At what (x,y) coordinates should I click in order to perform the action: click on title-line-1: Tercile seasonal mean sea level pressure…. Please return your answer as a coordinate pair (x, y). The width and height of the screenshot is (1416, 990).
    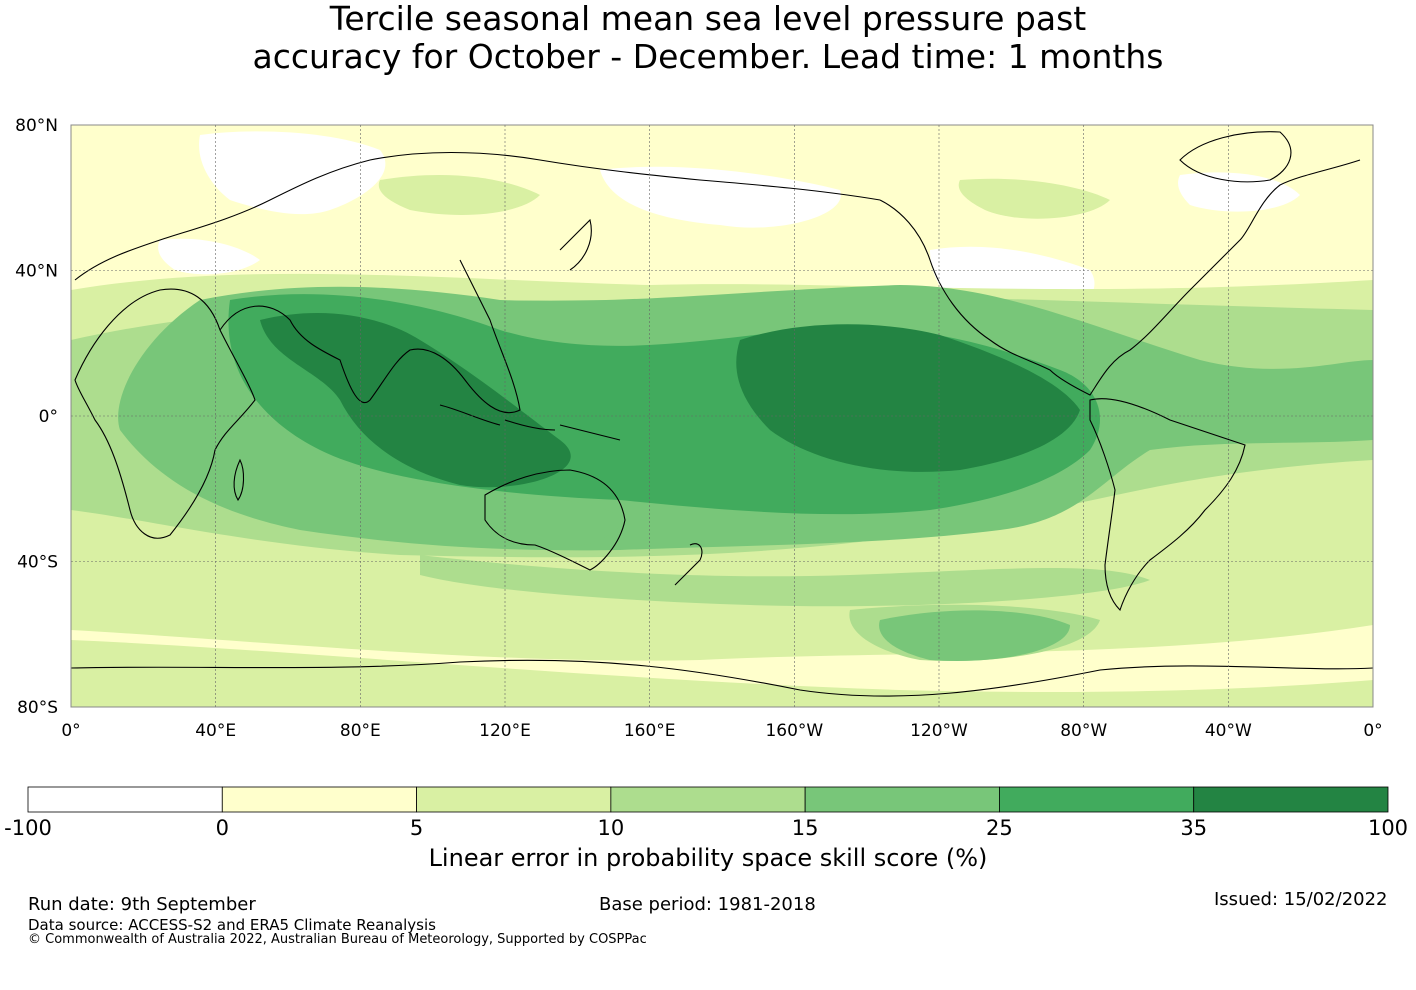
    Looking at the image, I should click on (708, 19).